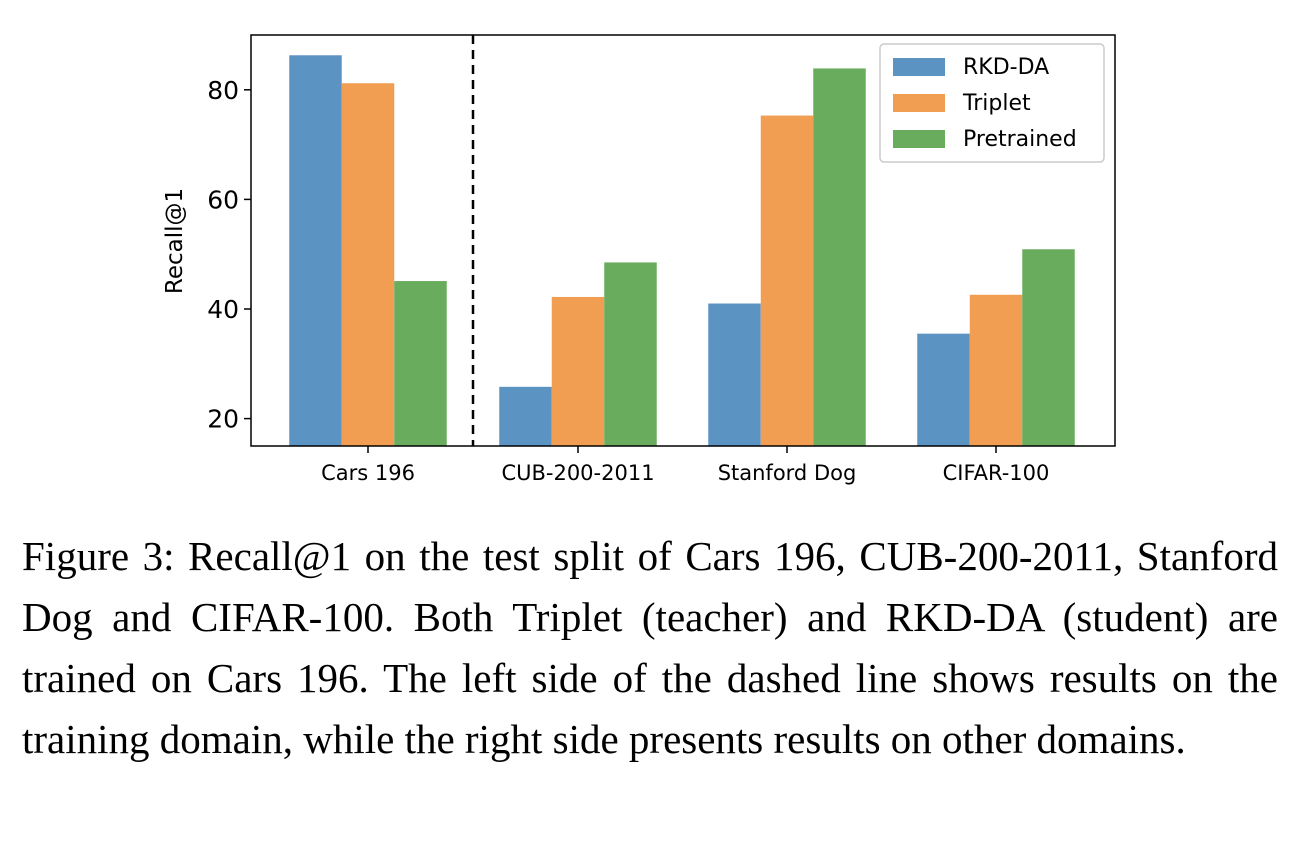 The width and height of the screenshot is (1308, 858). I want to click on y-tick-label: 80, so click(223, 90).